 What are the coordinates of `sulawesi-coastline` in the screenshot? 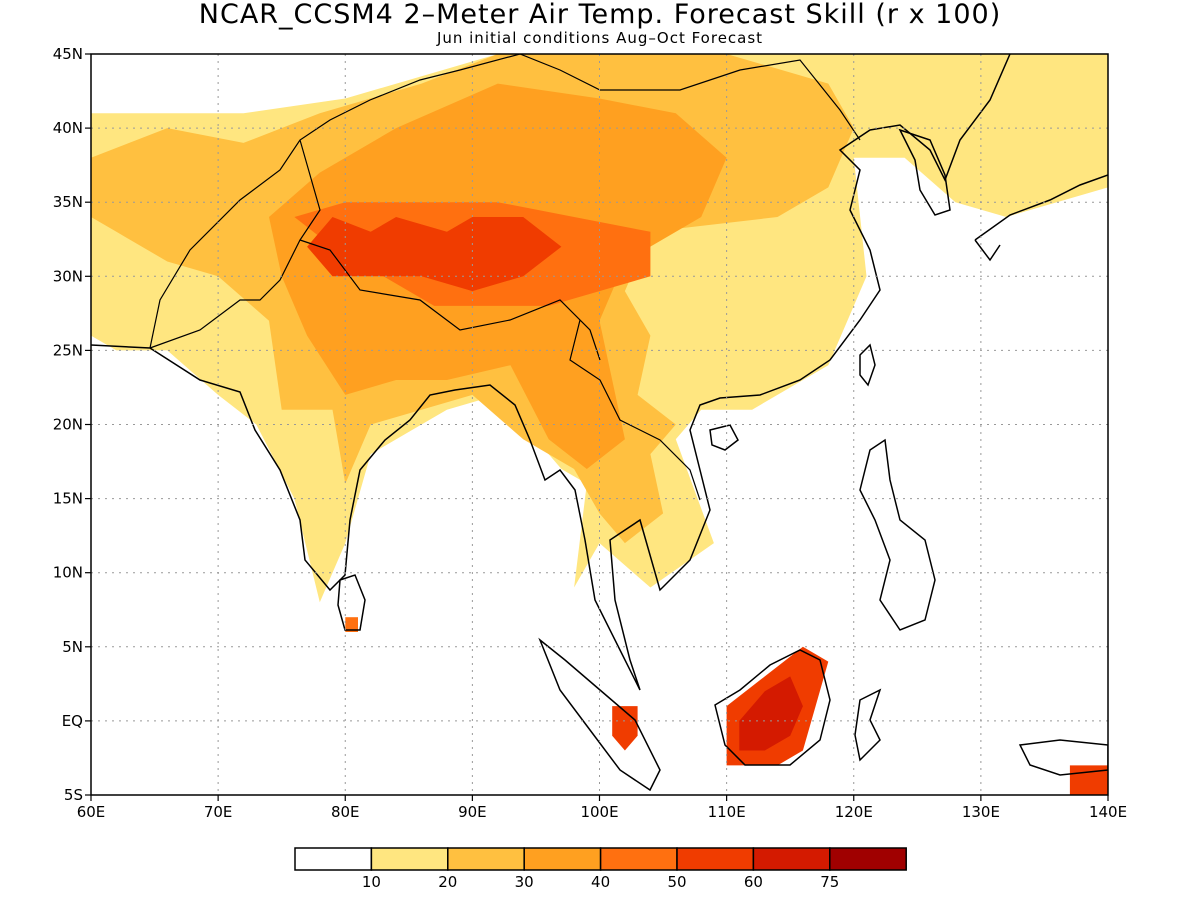 It's located at (868, 725).